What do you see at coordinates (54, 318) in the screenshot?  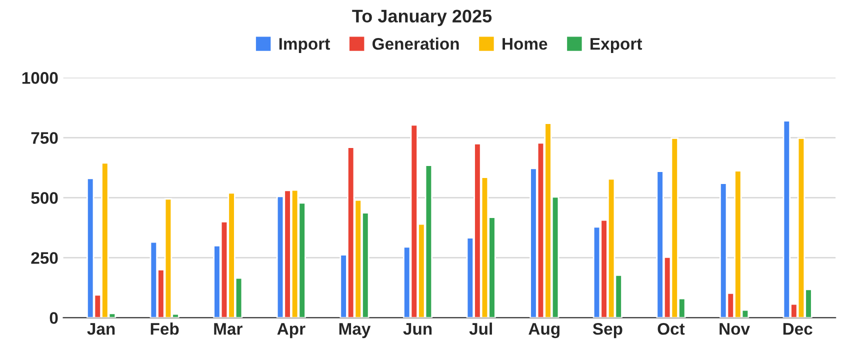 I see `y-tick-label: 0` at bounding box center [54, 318].